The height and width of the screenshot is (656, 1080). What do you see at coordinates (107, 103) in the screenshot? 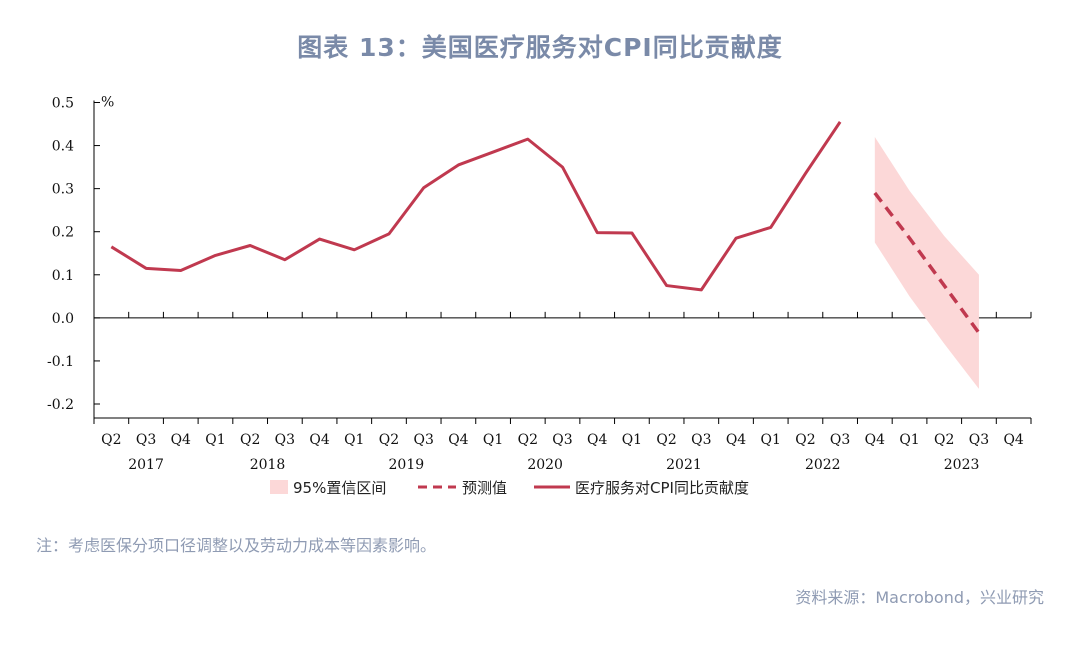
I see `y-unit-label: %` at bounding box center [107, 103].